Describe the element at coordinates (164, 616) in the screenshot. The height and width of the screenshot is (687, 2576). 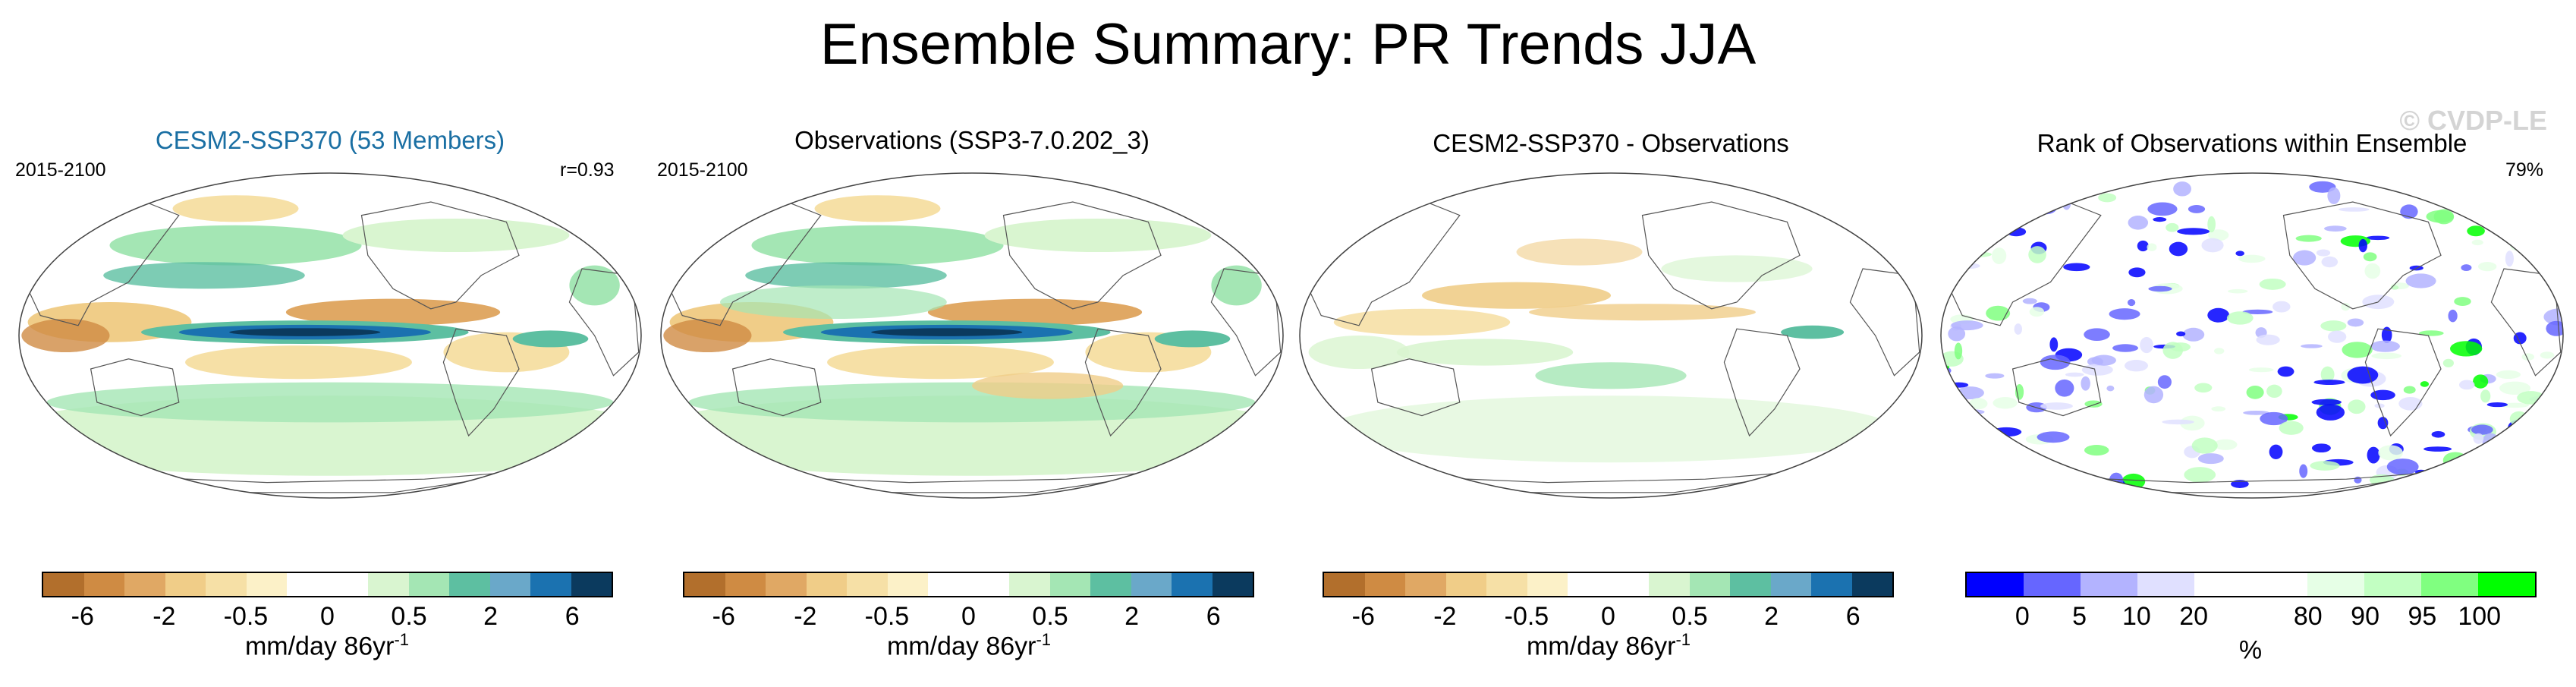
I see `colorbar-tick-label: -2` at that location.